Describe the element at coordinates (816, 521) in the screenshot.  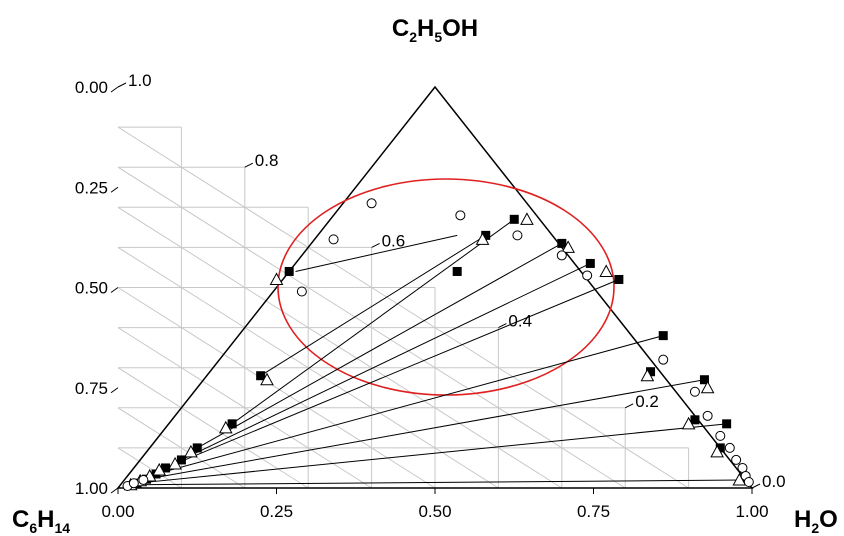
I see `vertex-label-bottom-right: H2O` at that location.